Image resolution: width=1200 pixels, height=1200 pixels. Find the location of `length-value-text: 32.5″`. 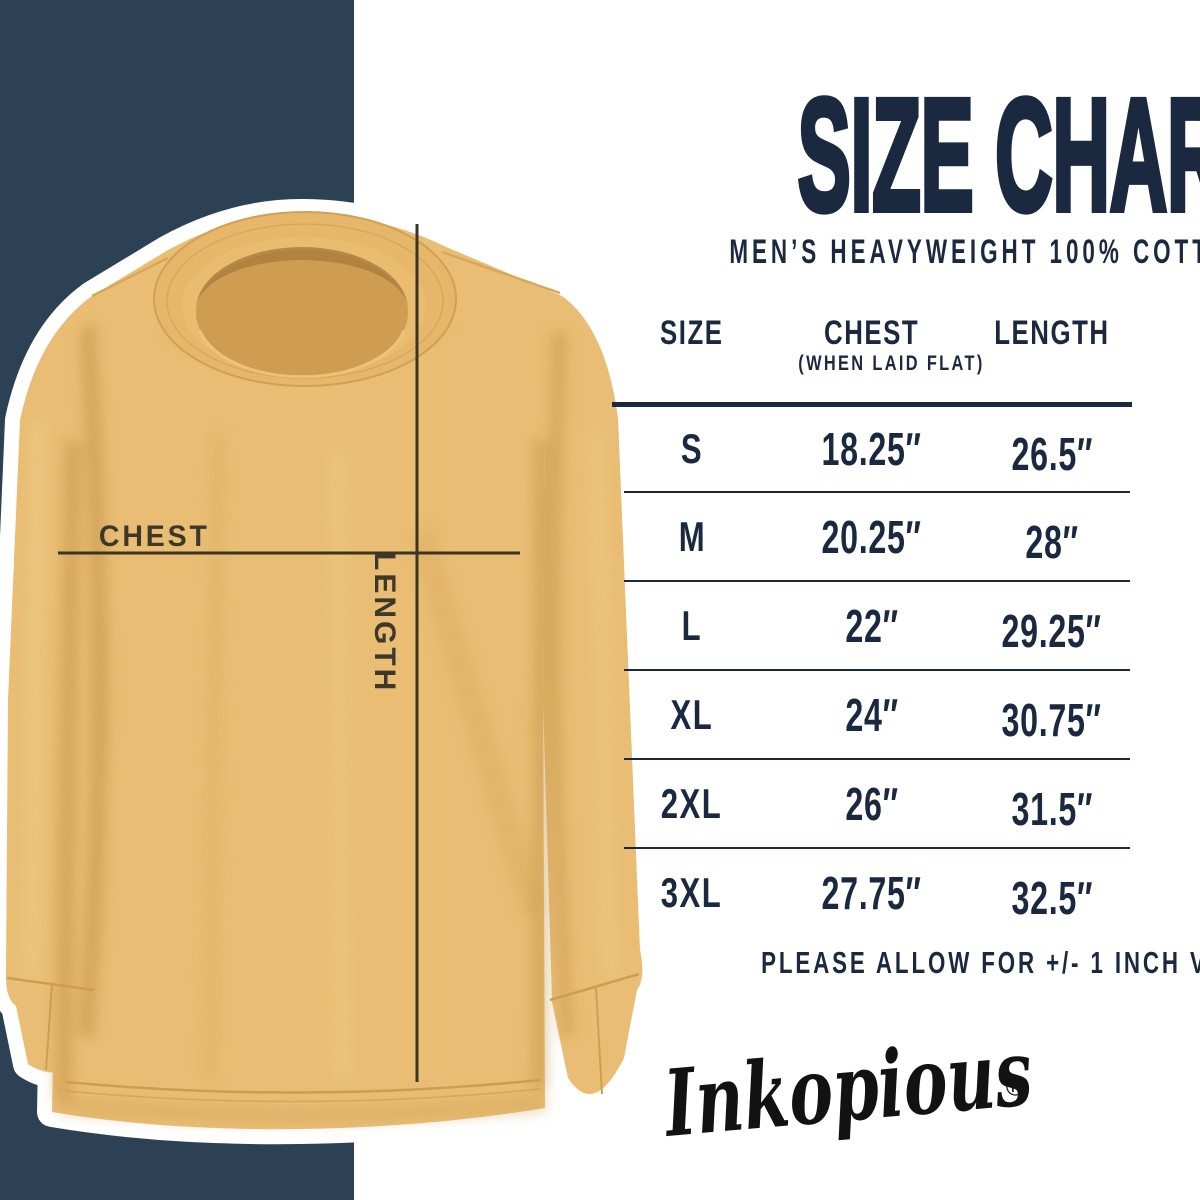

length-value-text: 32.5″ is located at coordinates (1052, 897).